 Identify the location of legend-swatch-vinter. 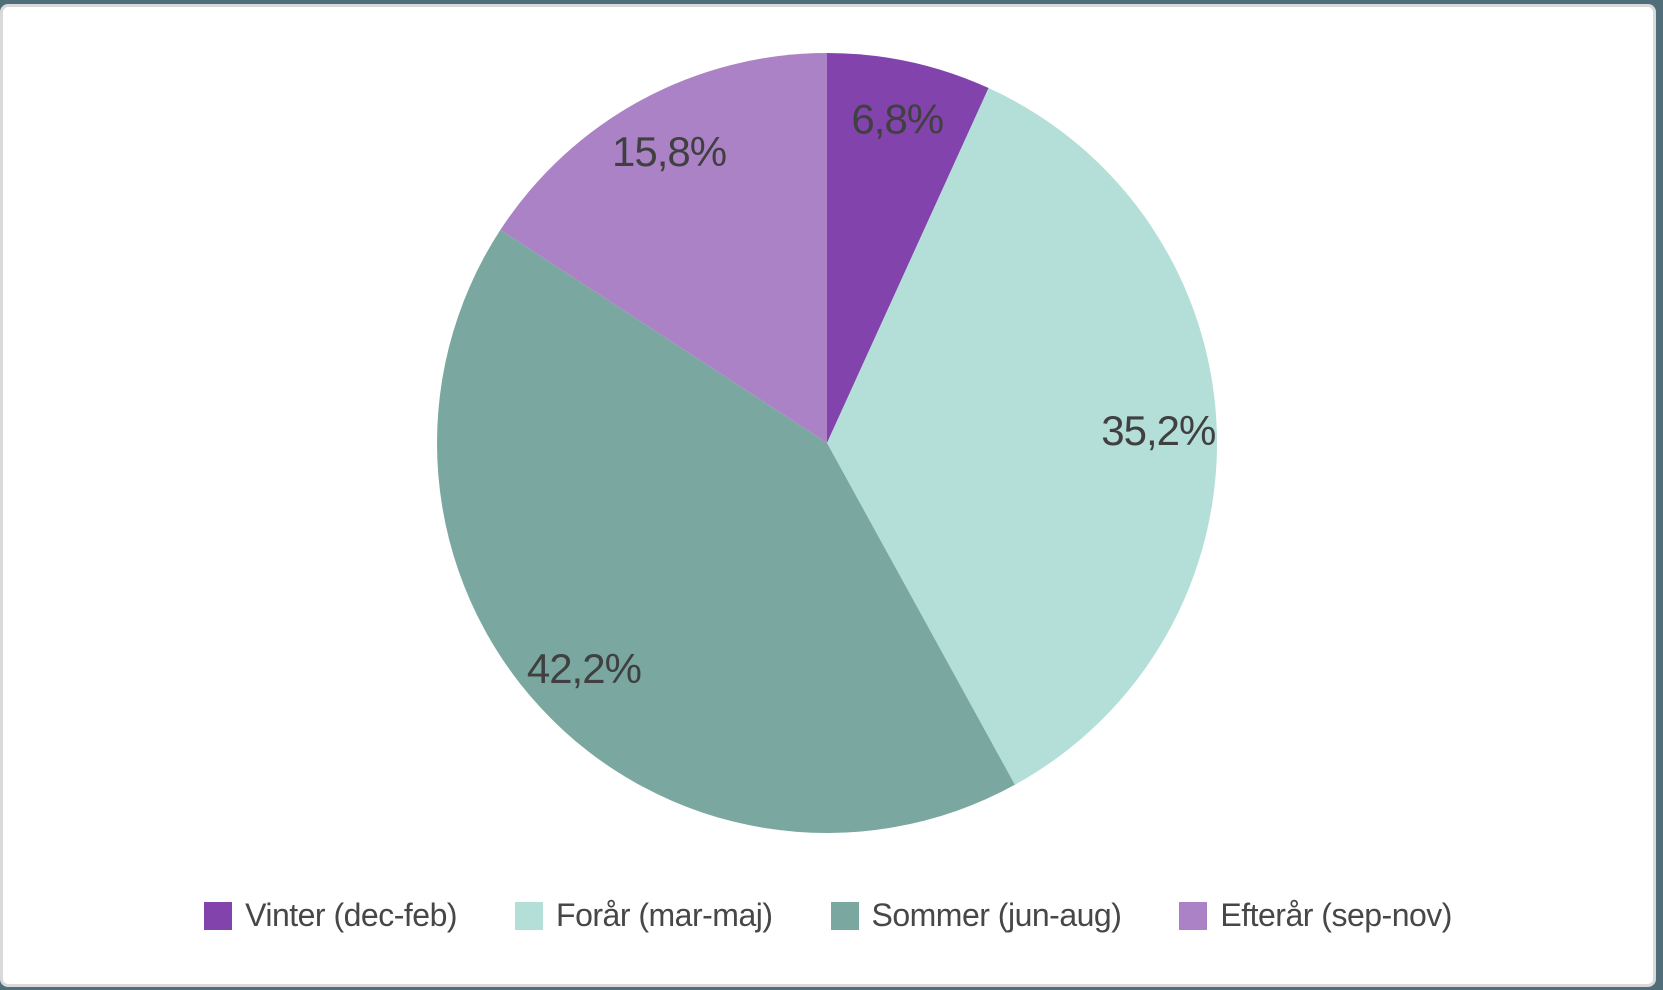
(218, 915).